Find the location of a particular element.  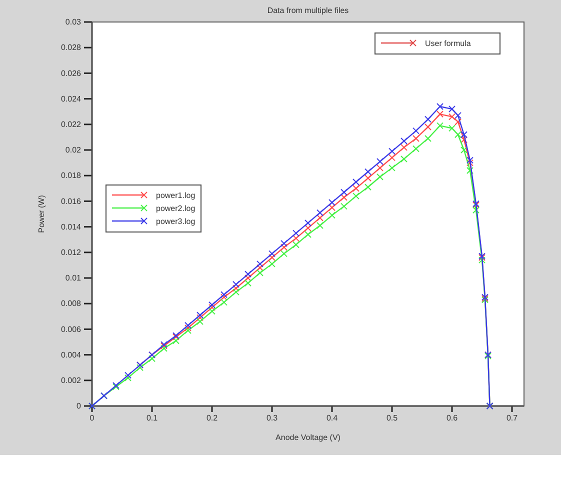

y-tick-label: 0.02 is located at coordinates (73, 150).